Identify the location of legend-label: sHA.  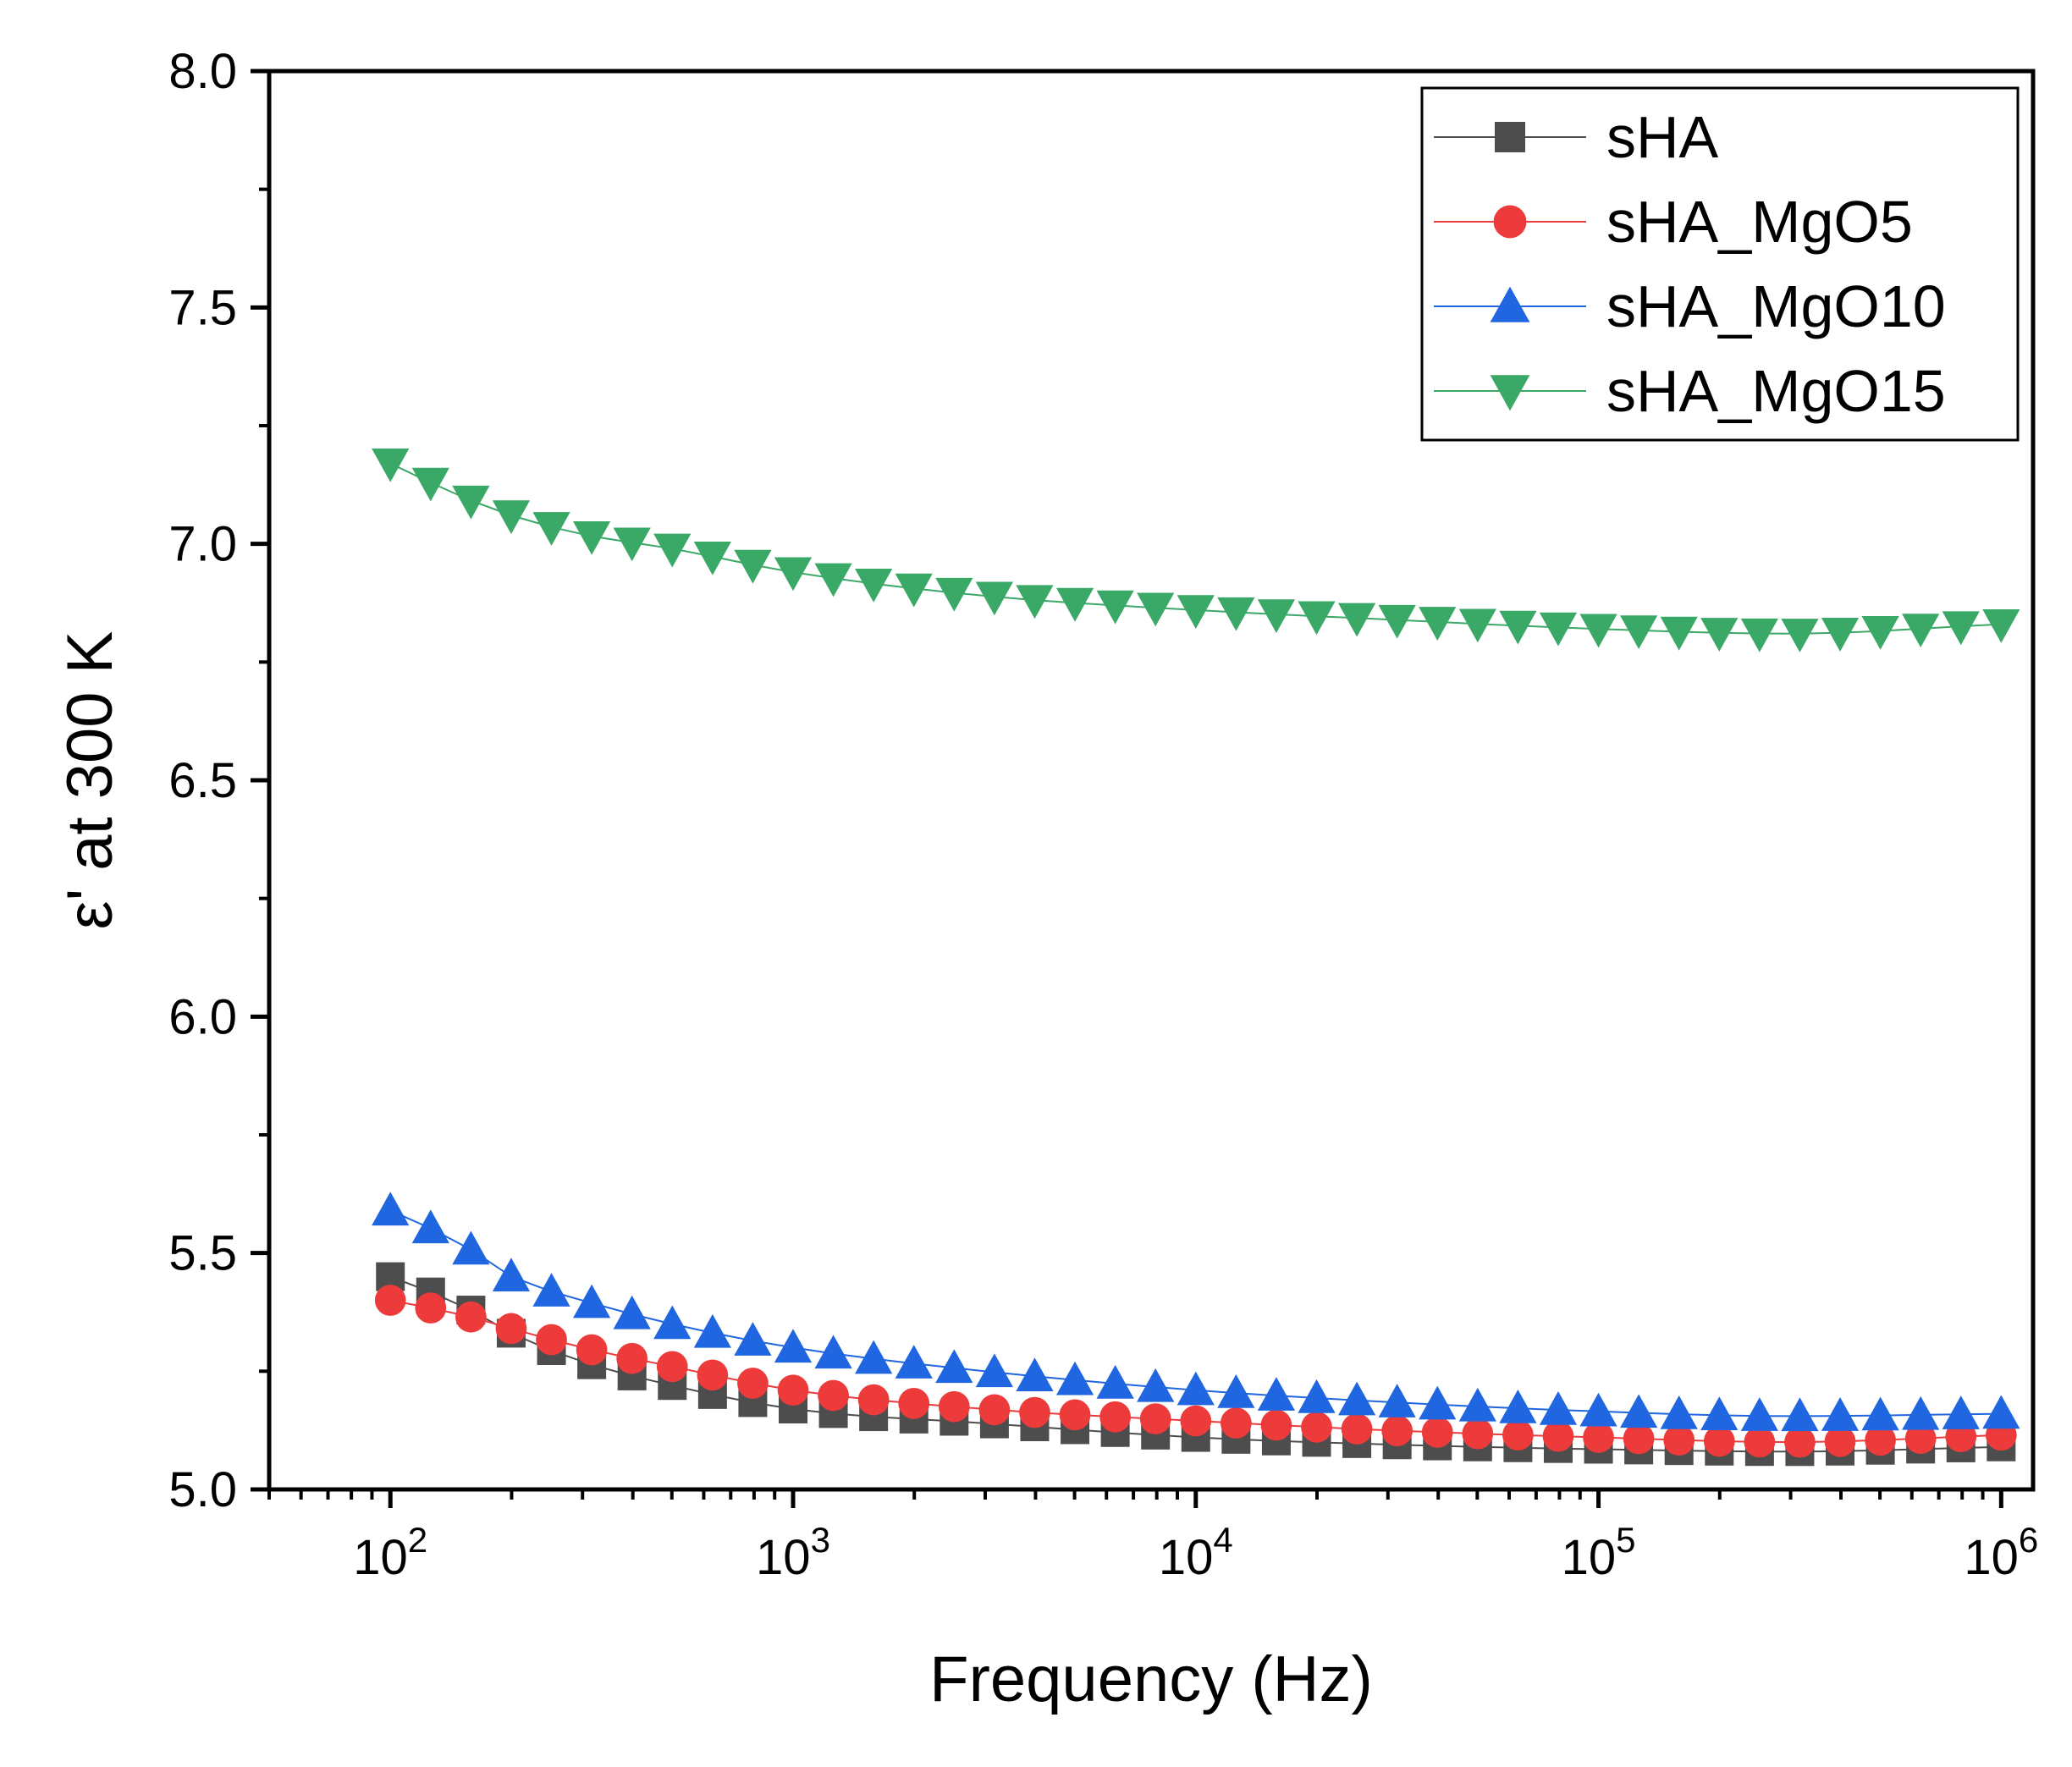
(1663, 137).